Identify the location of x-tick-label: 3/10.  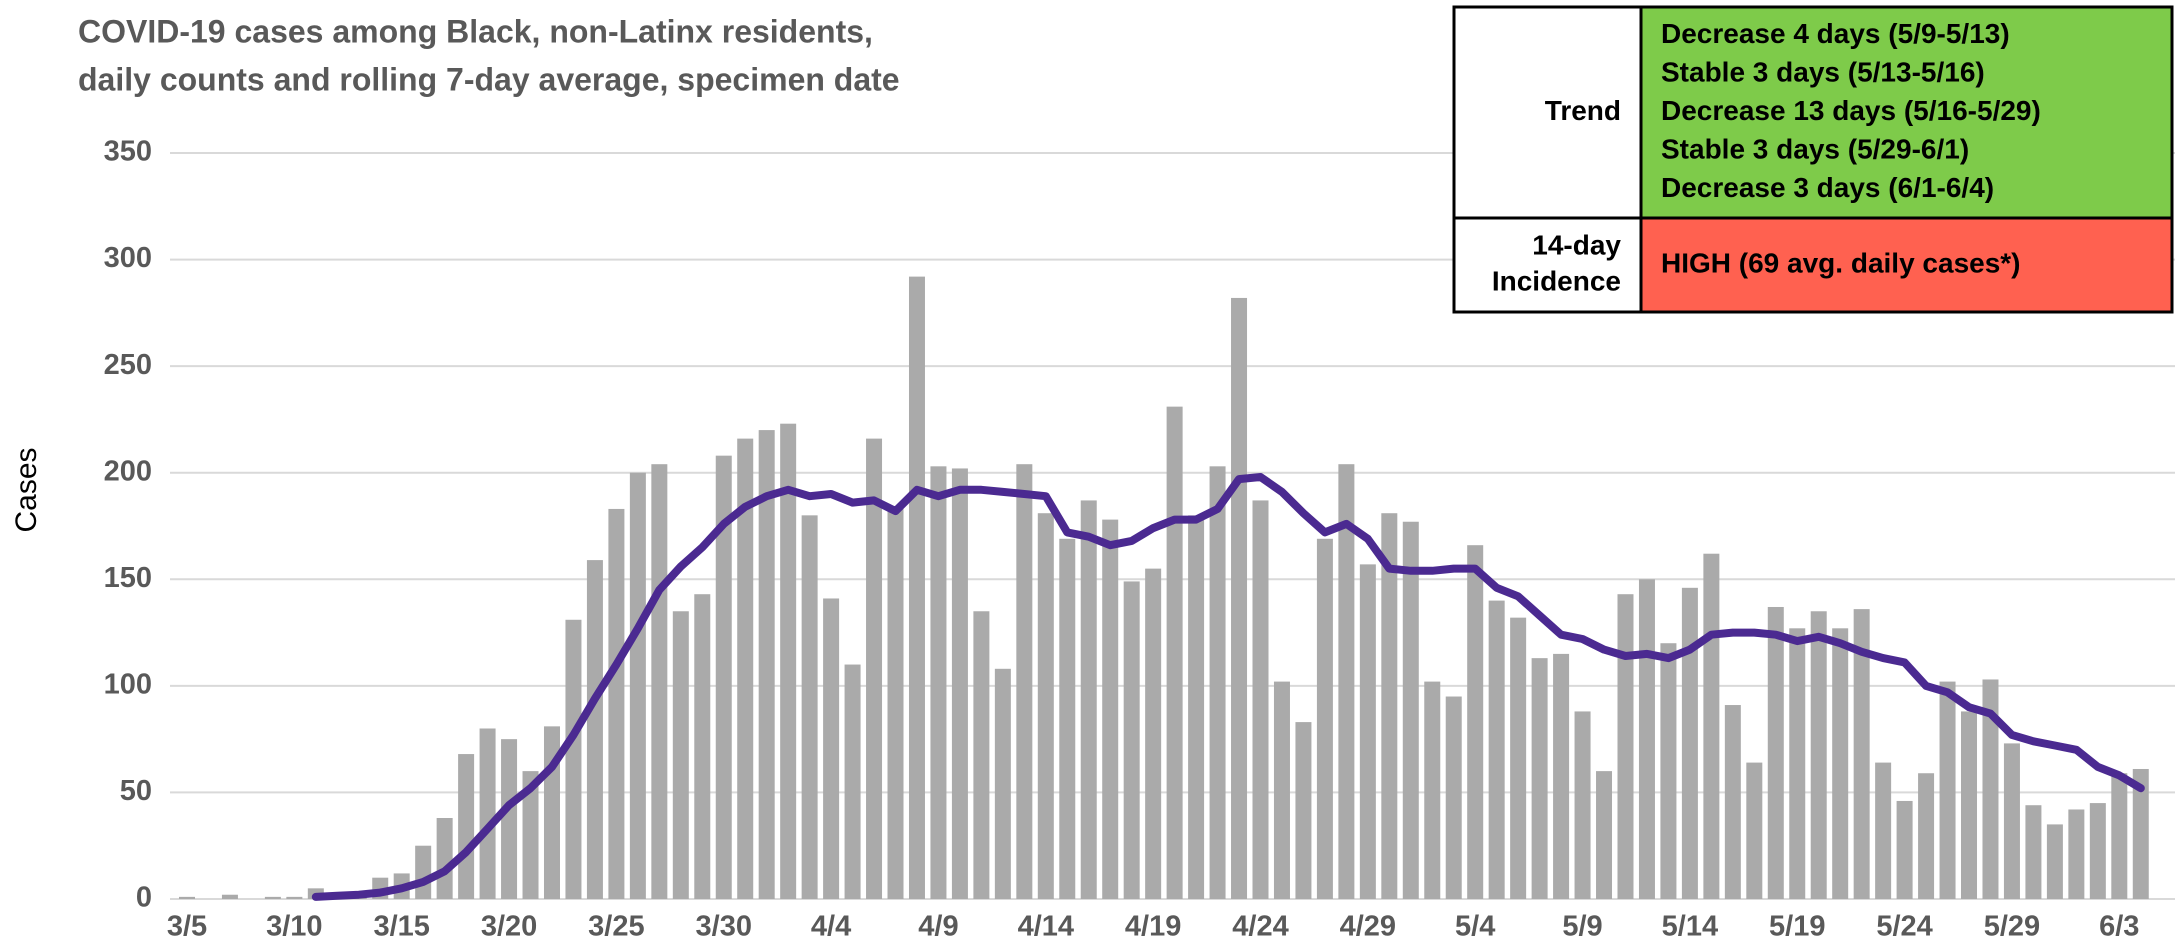
(294, 927).